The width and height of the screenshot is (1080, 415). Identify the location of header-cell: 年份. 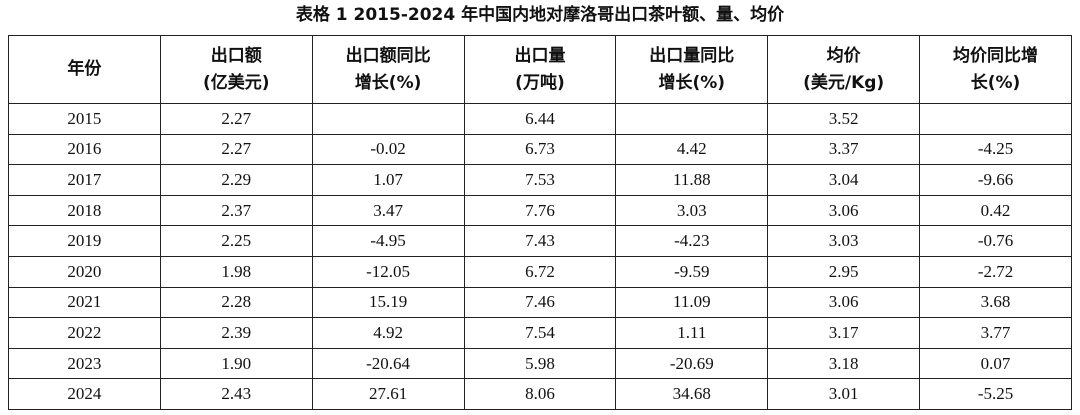
(84, 69).